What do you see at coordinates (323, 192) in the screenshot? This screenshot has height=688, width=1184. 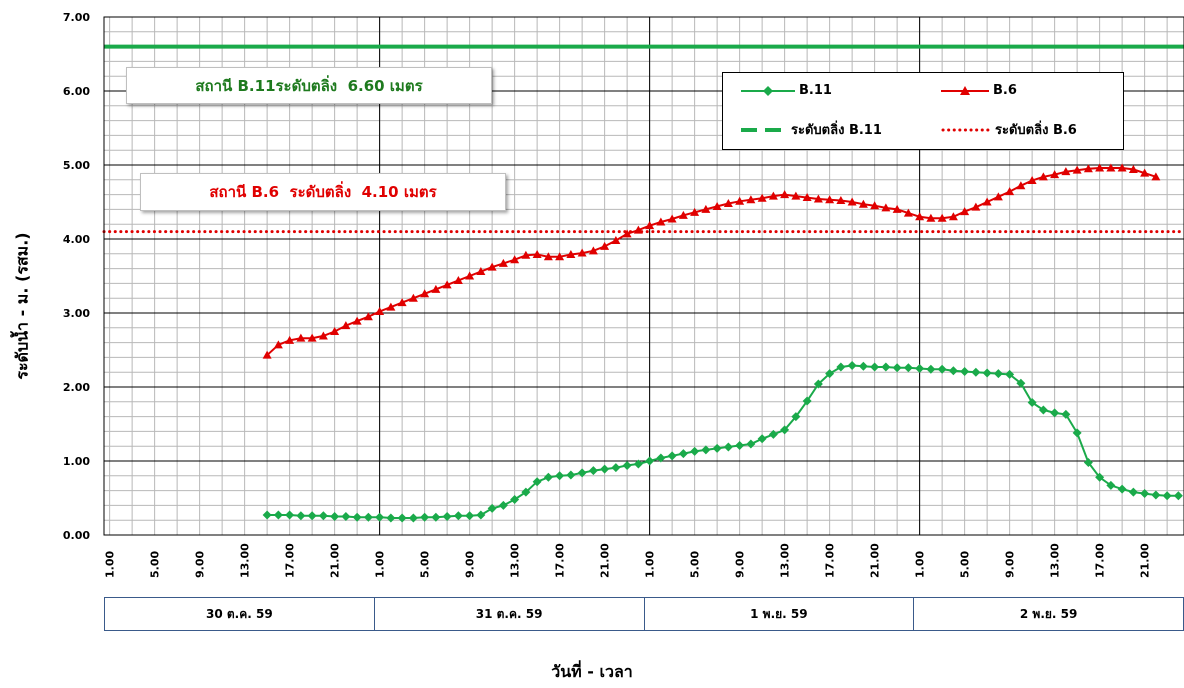 I see `annotation-b6-bank: สถานี B.6 ระดับตลิ่ง 4.10 เมตร` at bounding box center [323, 192].